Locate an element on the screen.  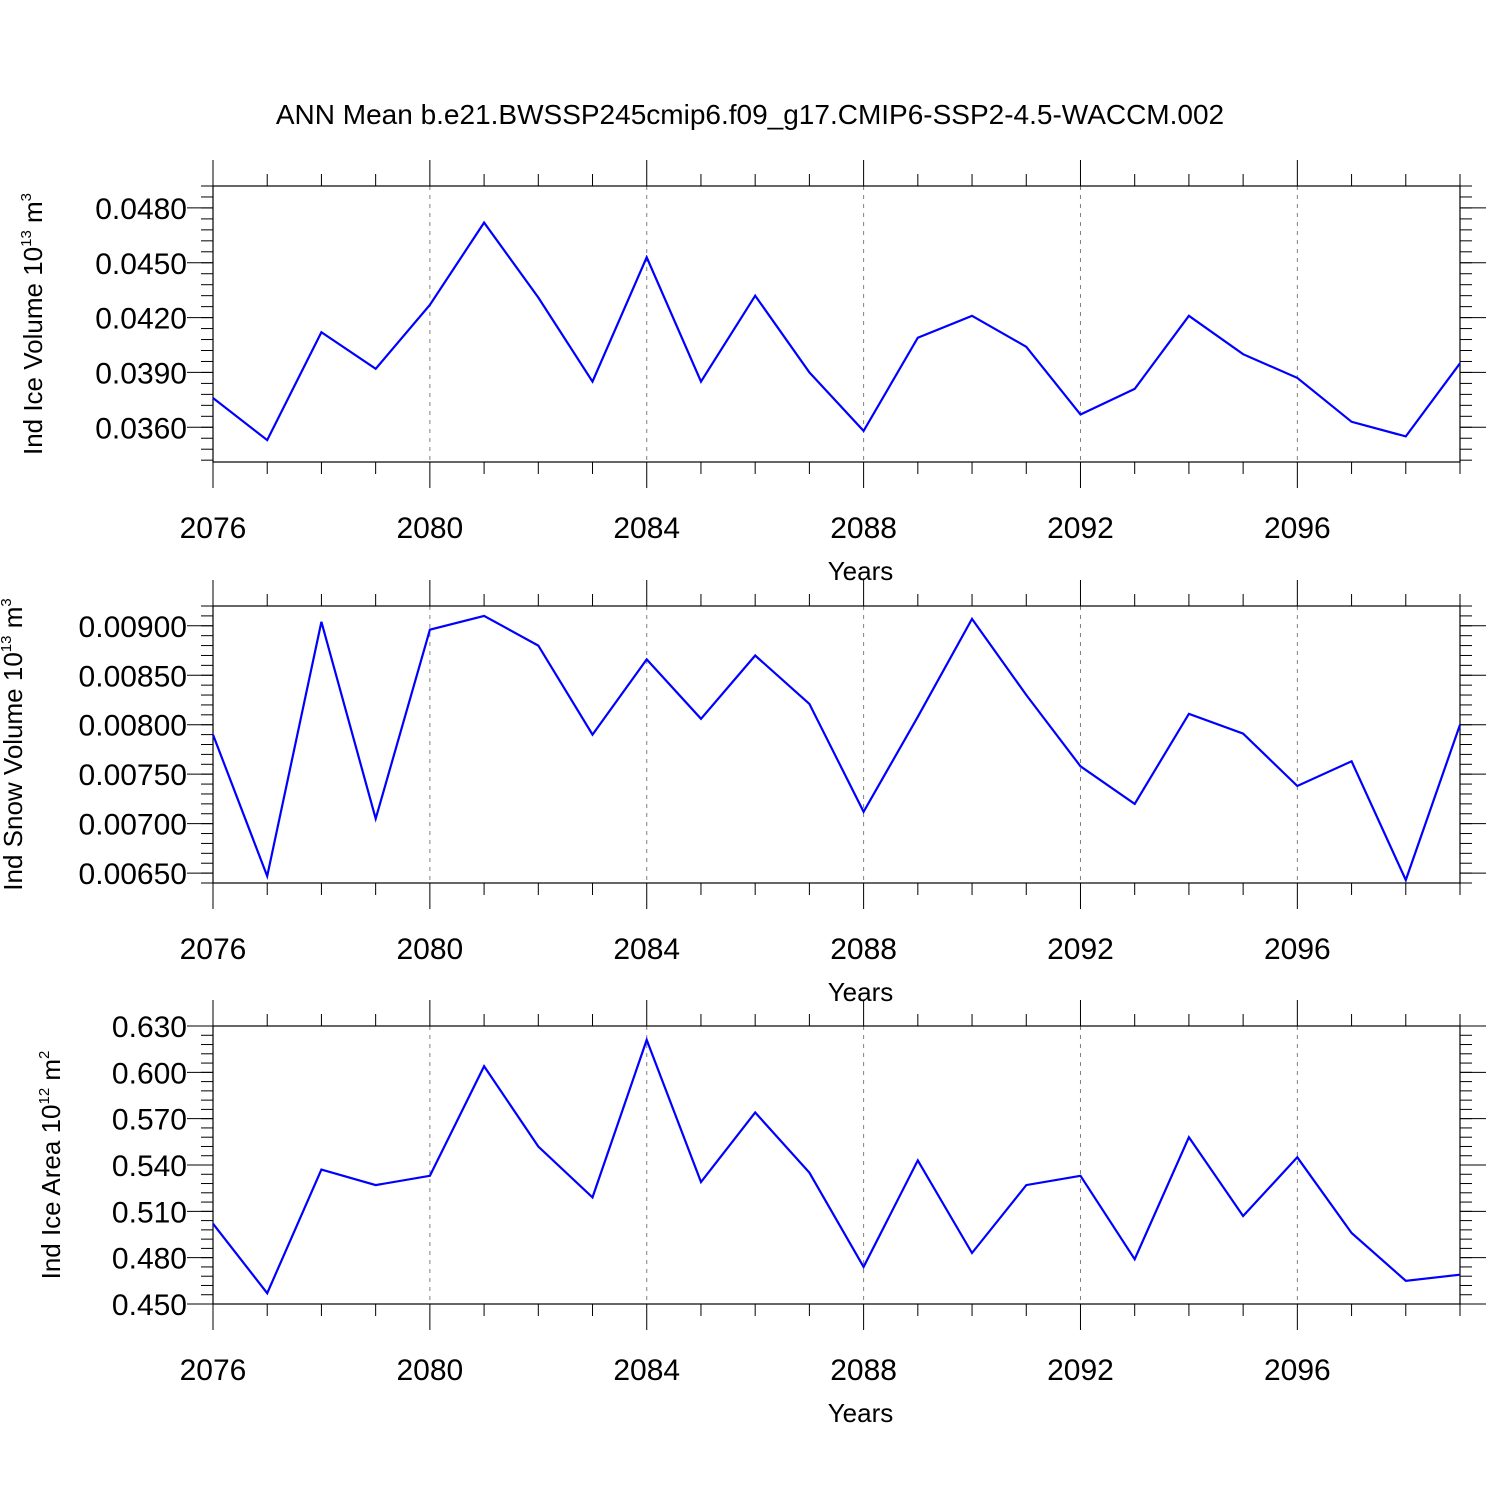
y-tick-label: 0.00650 is located at coordinates (133, 874).